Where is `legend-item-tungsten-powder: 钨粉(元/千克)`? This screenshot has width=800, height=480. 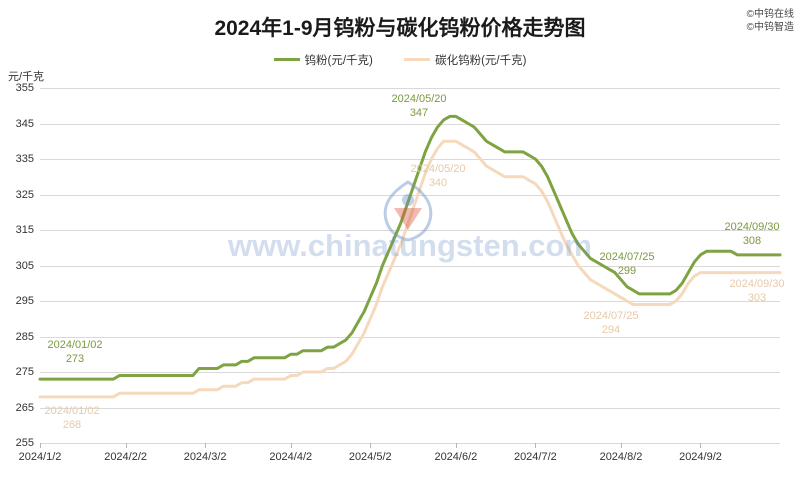 legend-item-tungsten-powder: 钨粉(元/千克) is located at coordinates (323, 60).